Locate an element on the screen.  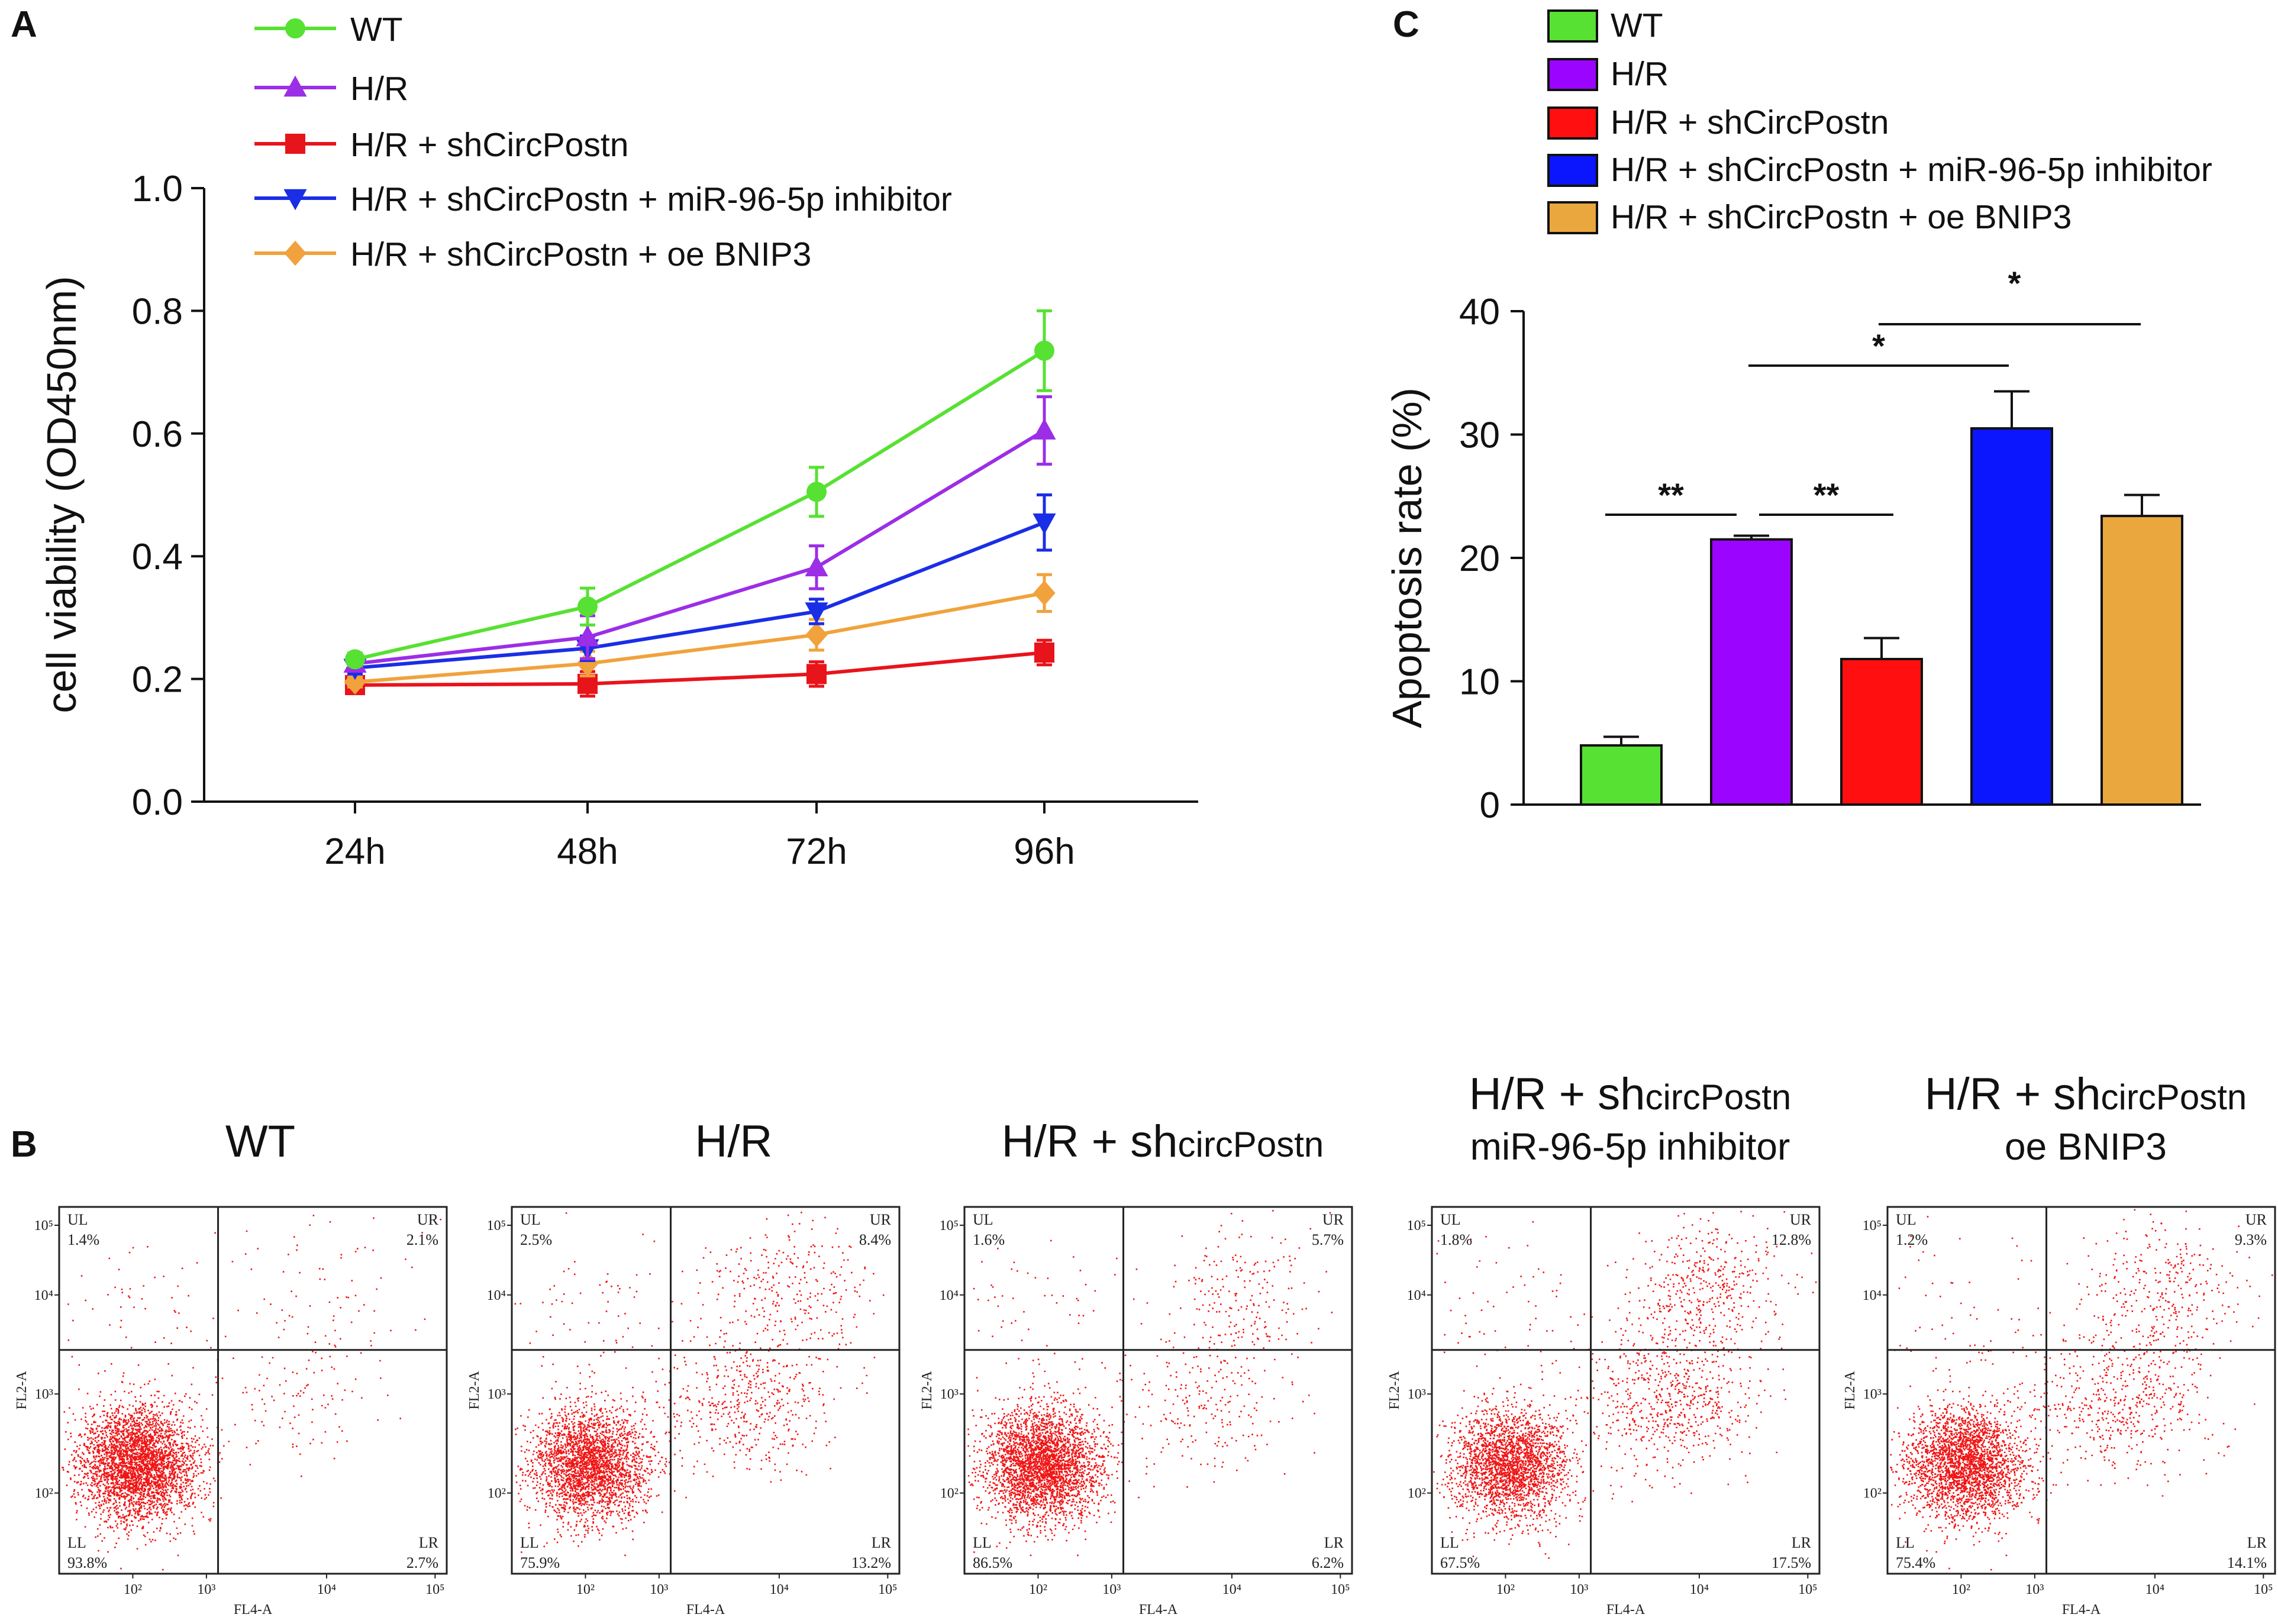
panel-letter-c: C is located at coordinates (1406, 24).